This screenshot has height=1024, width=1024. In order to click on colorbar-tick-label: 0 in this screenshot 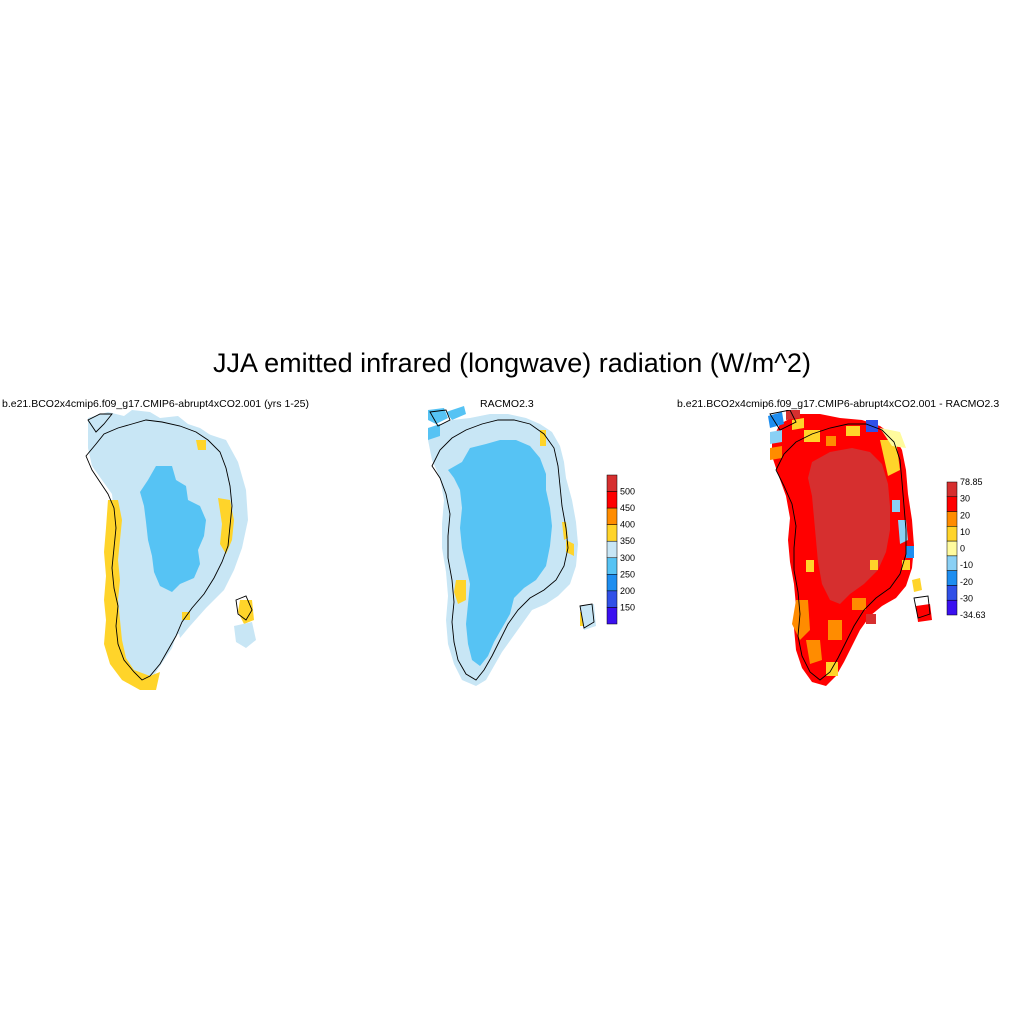, I will do `click(962, 549)`.